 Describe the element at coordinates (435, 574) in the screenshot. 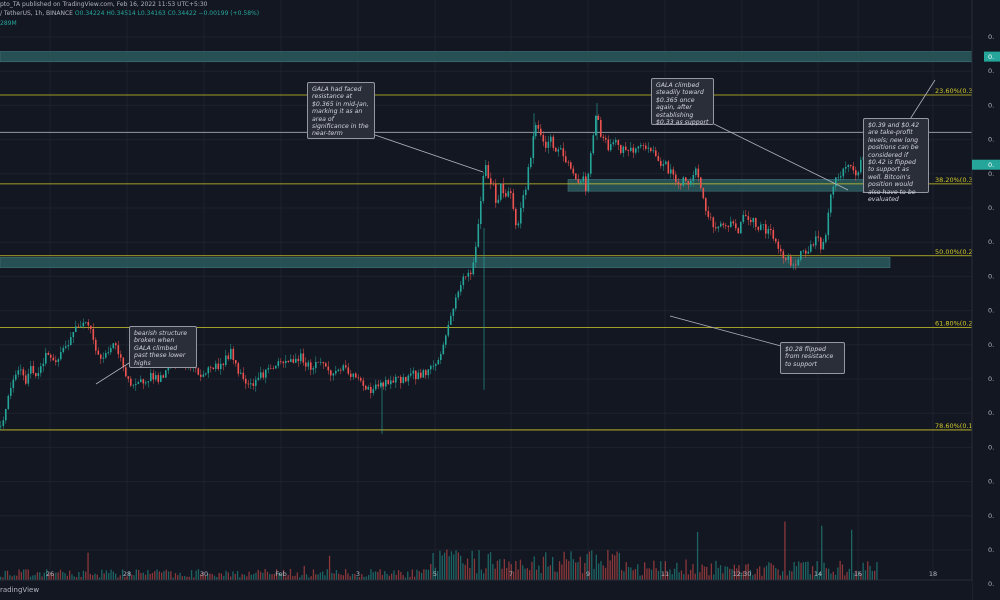

I see `time-tick-label: 5` at that location.